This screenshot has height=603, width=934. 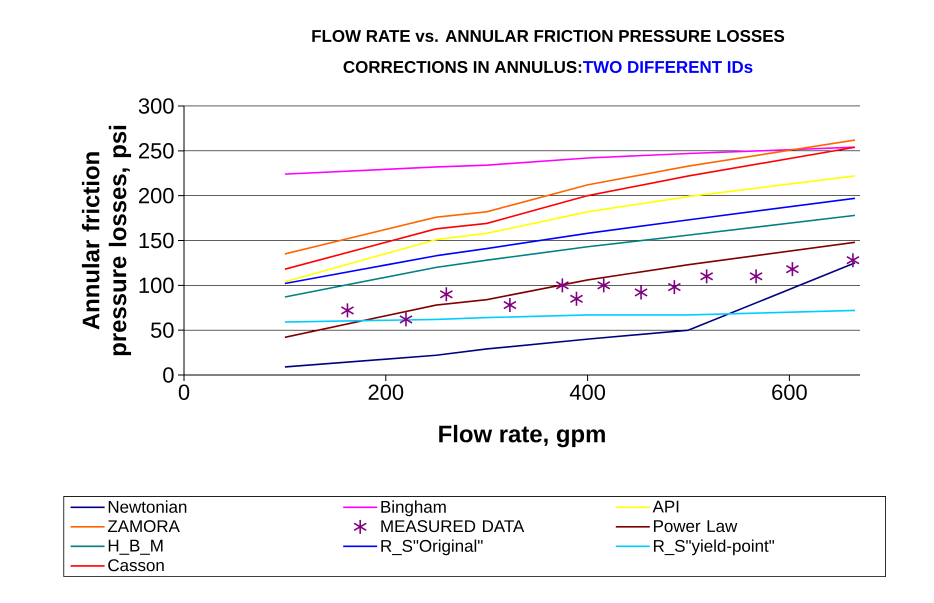 What do you see at coordinates (714, 547) in the screenshot?
I see `legend-label: R_S"yield-point"` at bounding box center [714, 547].